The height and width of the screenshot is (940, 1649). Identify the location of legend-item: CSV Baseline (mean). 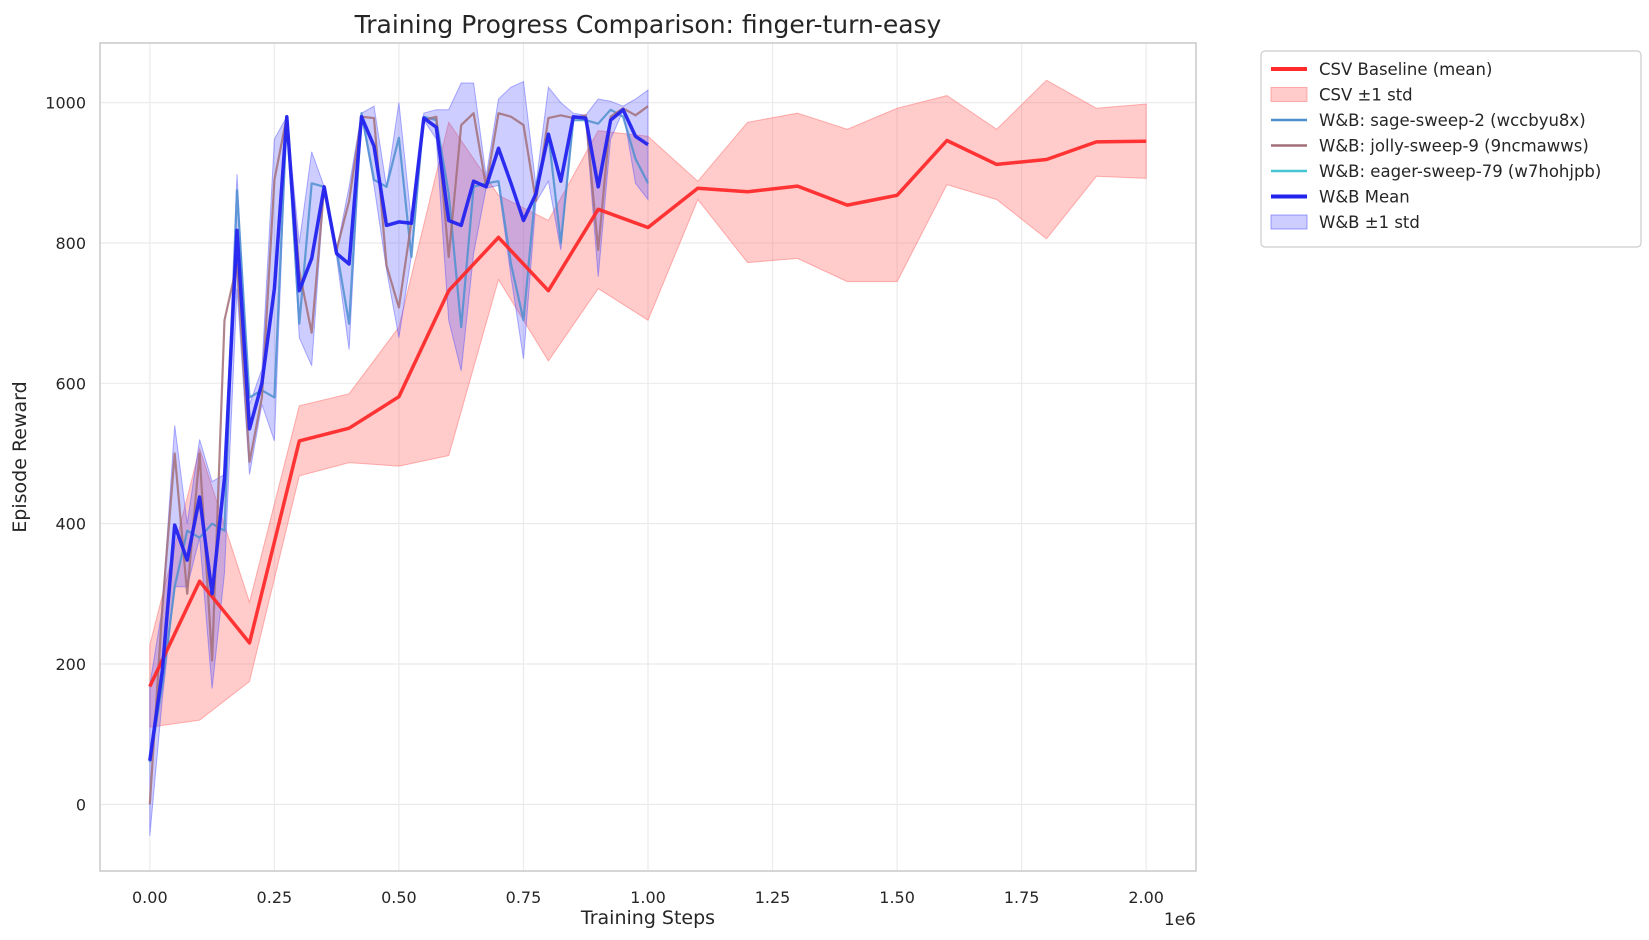
(1381, 69).